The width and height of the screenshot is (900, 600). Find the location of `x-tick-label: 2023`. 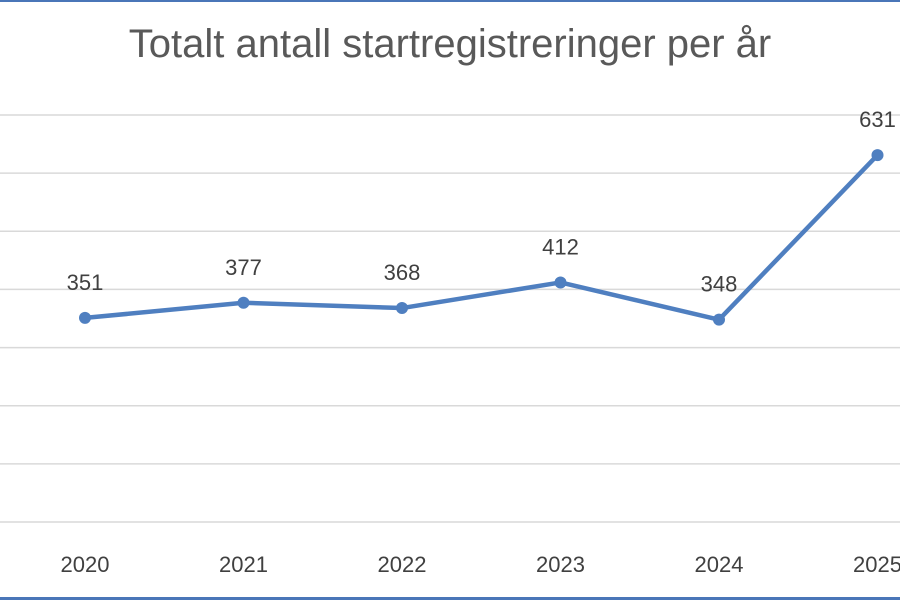

x-tick-label: 2023 is located at coordinates (560, 564).